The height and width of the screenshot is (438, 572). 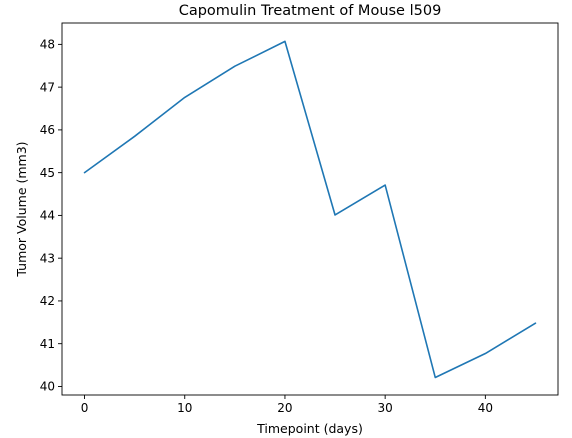 What do you see at coordinates (485, 408) in the screenshot?
I see `x-tick-label: 40` at bounding box center [485, 408].